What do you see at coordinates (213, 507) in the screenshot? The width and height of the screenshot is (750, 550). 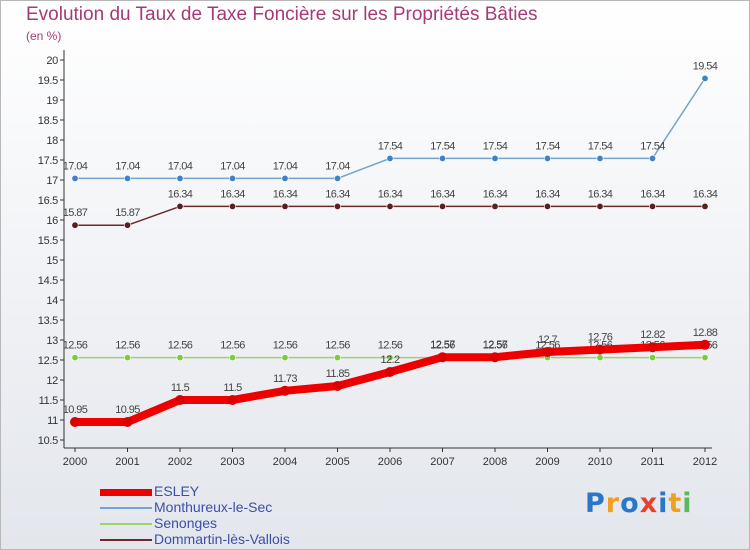 I see `legend-label-monthureux: Monthureux-le-Sec` at bounding box center [213, 507].